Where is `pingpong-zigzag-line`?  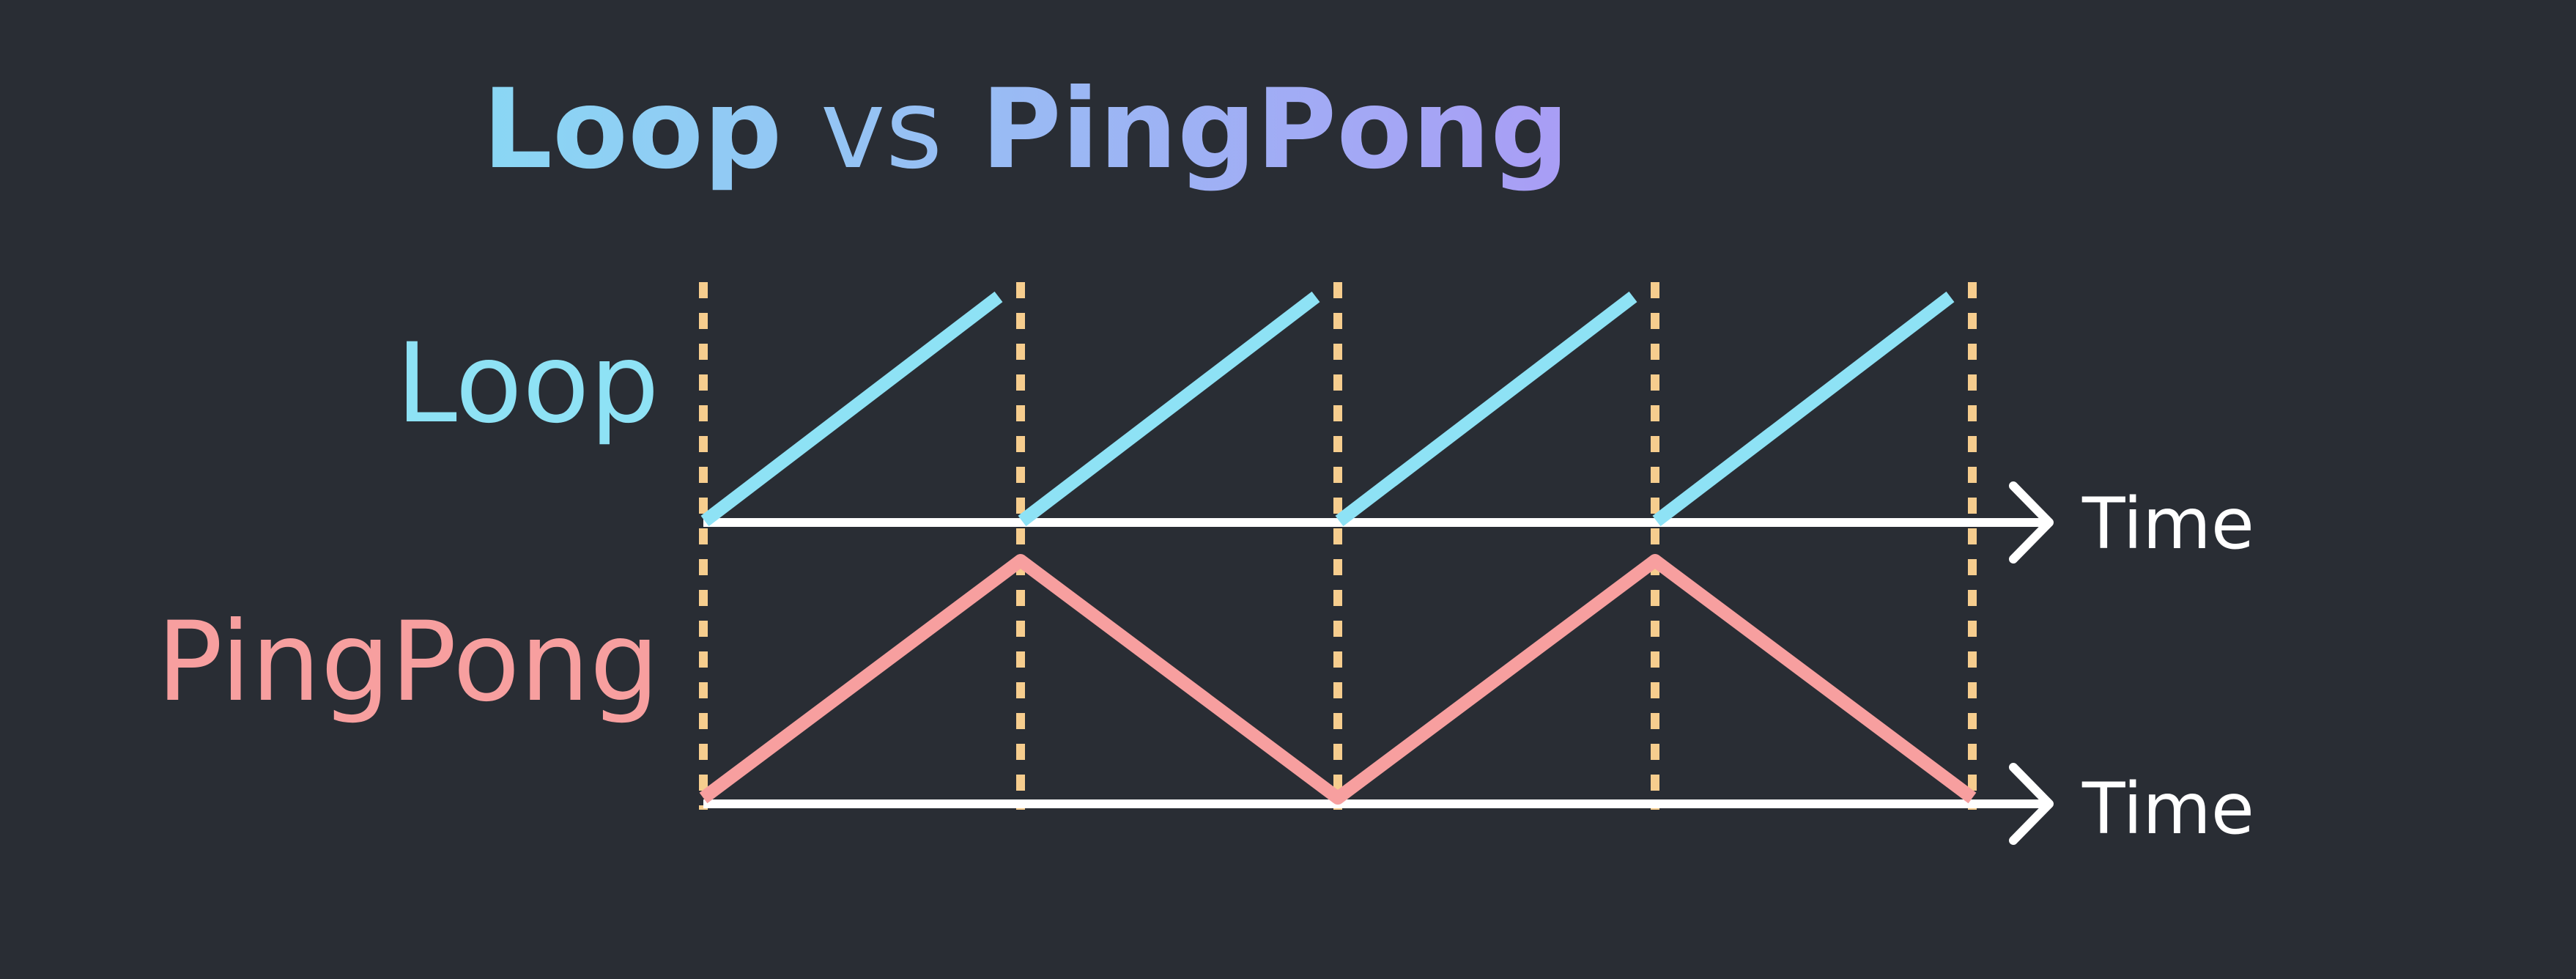 pingpong-zigzag-line is located at coordinates (1338, 679).